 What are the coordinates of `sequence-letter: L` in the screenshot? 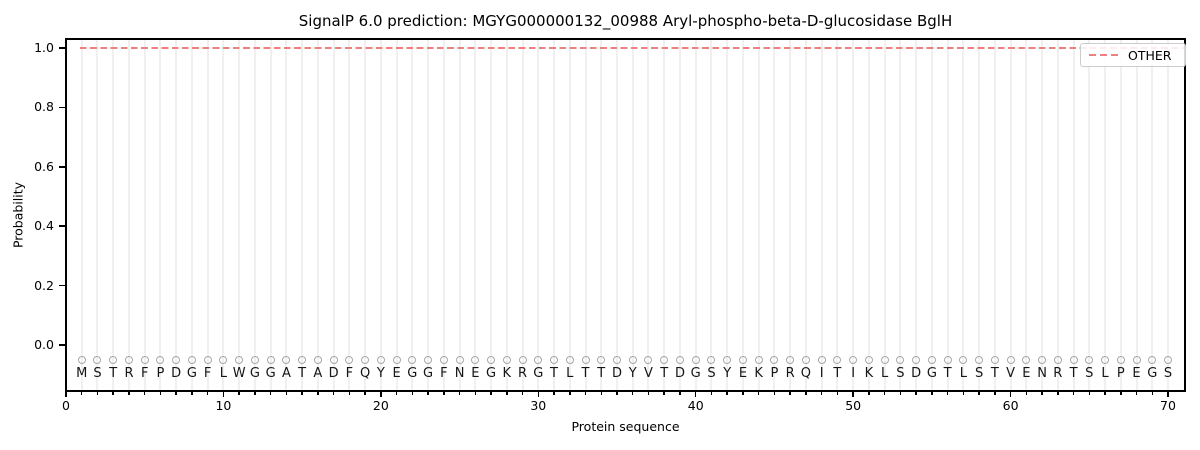 It's located at (885, 373).